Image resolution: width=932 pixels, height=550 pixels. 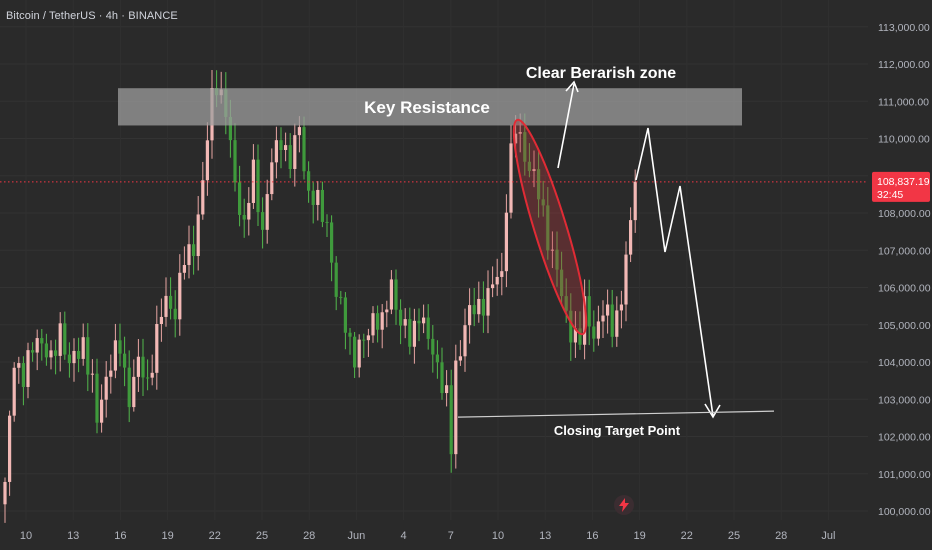 I want to click on price-axis-tick-label: 103,000.00, so click(x=904, y=400).